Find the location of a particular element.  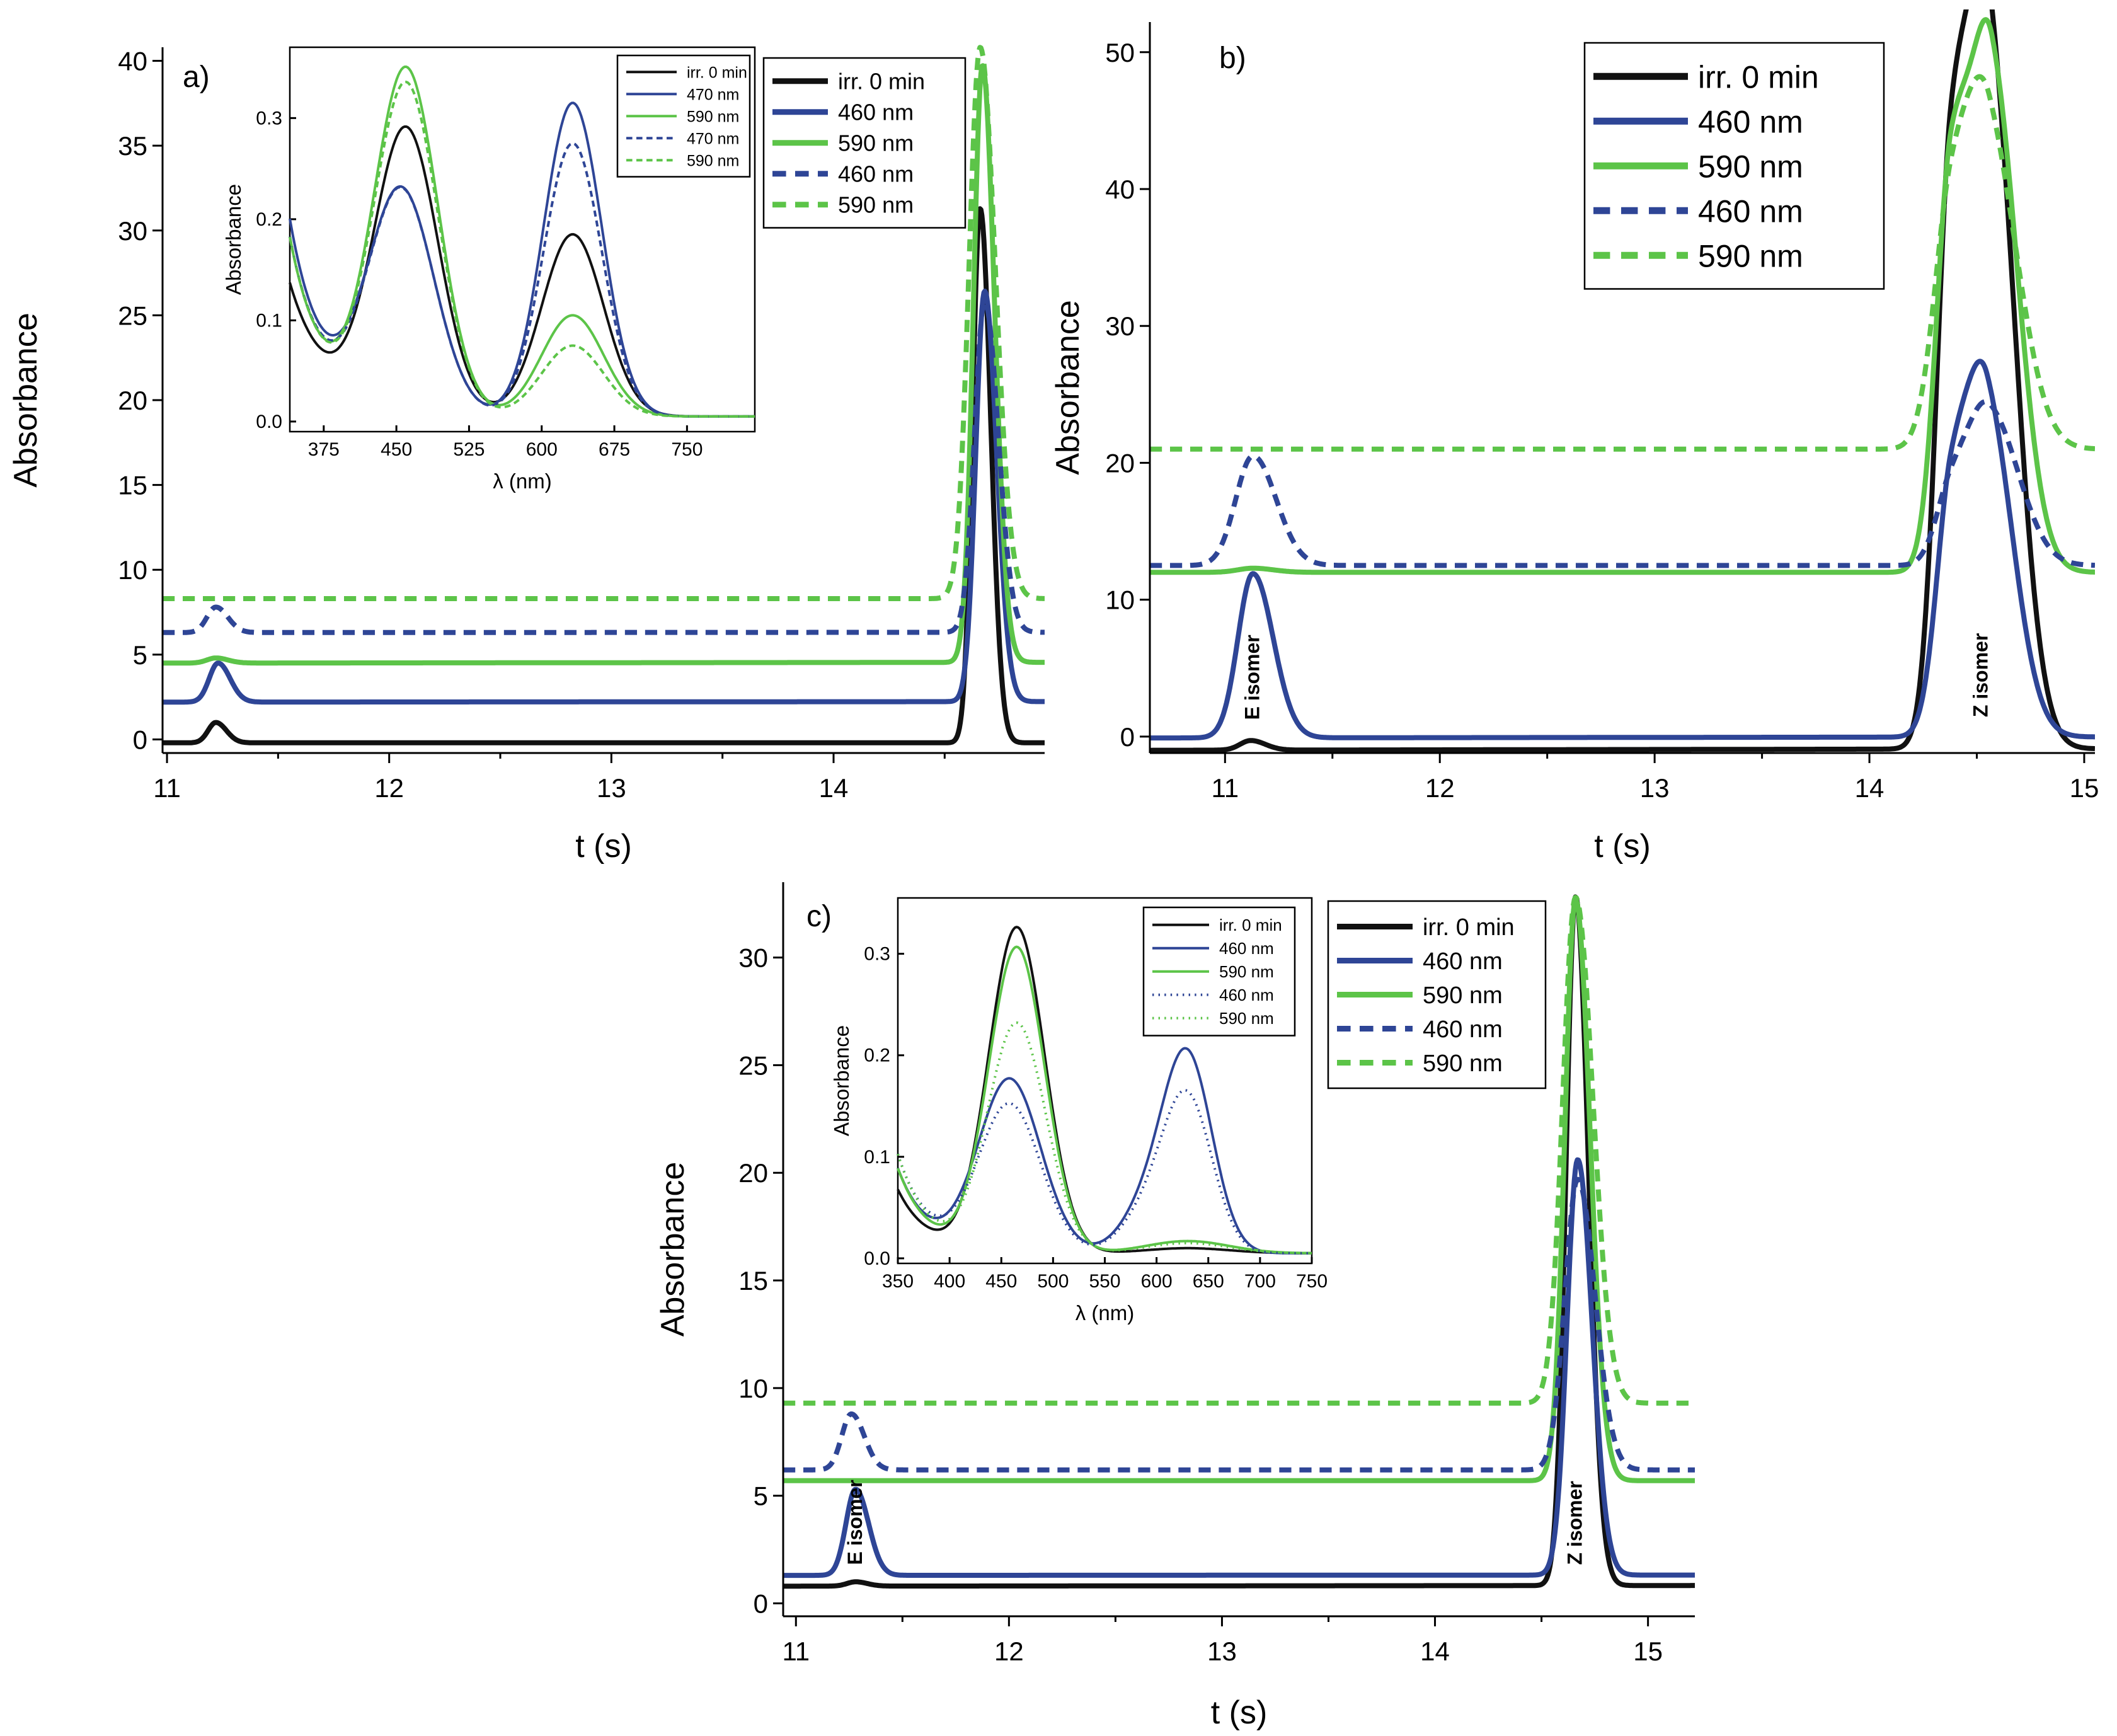

x-tick-label: 11 is located at coordinates (1225, 788).